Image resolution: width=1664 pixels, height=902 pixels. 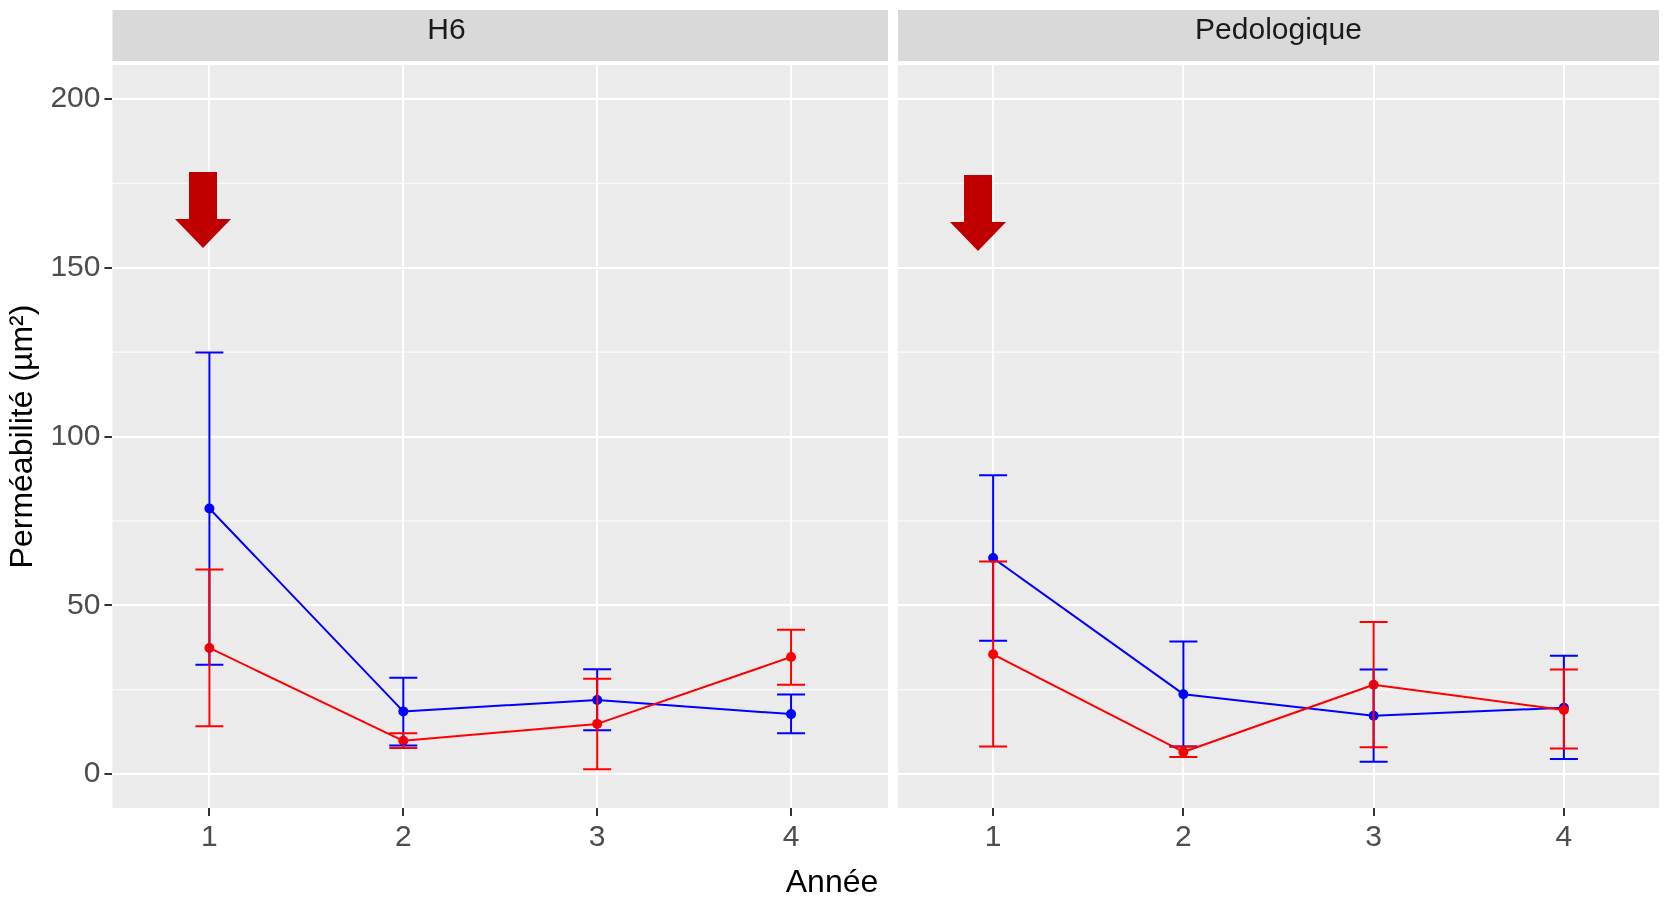 I want to click on y-axis-title: Perméabilité (µm²), so click(x=21, y=436).